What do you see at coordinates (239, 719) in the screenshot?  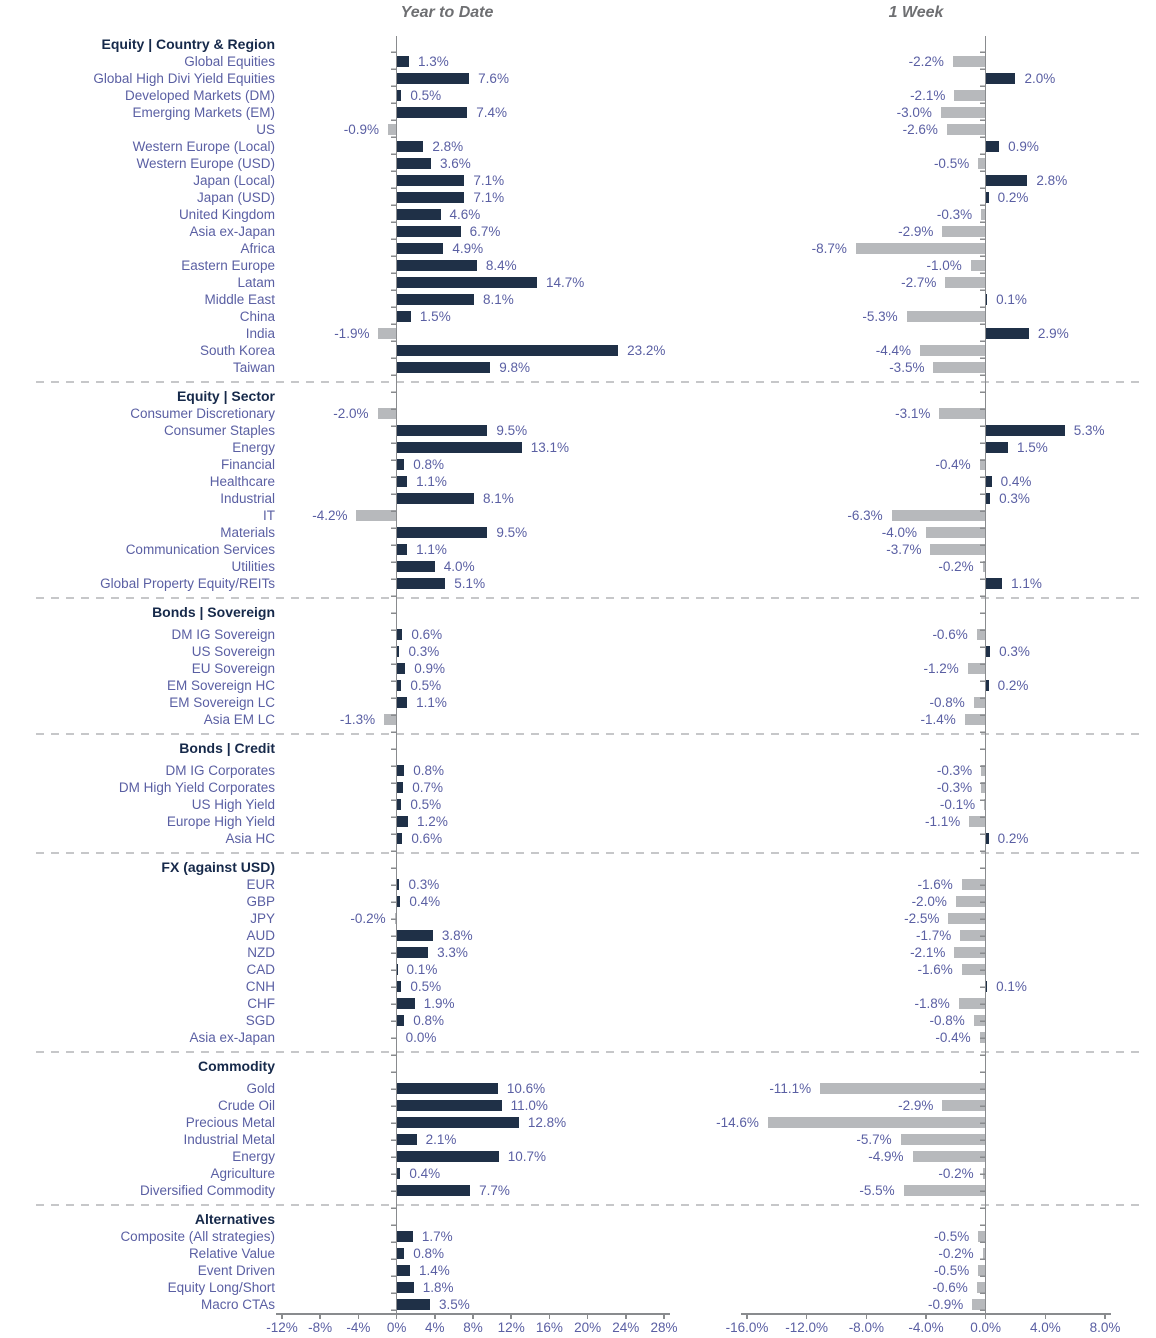 I see `row-label: Asia EM LC` at bounding box center [239, 719].